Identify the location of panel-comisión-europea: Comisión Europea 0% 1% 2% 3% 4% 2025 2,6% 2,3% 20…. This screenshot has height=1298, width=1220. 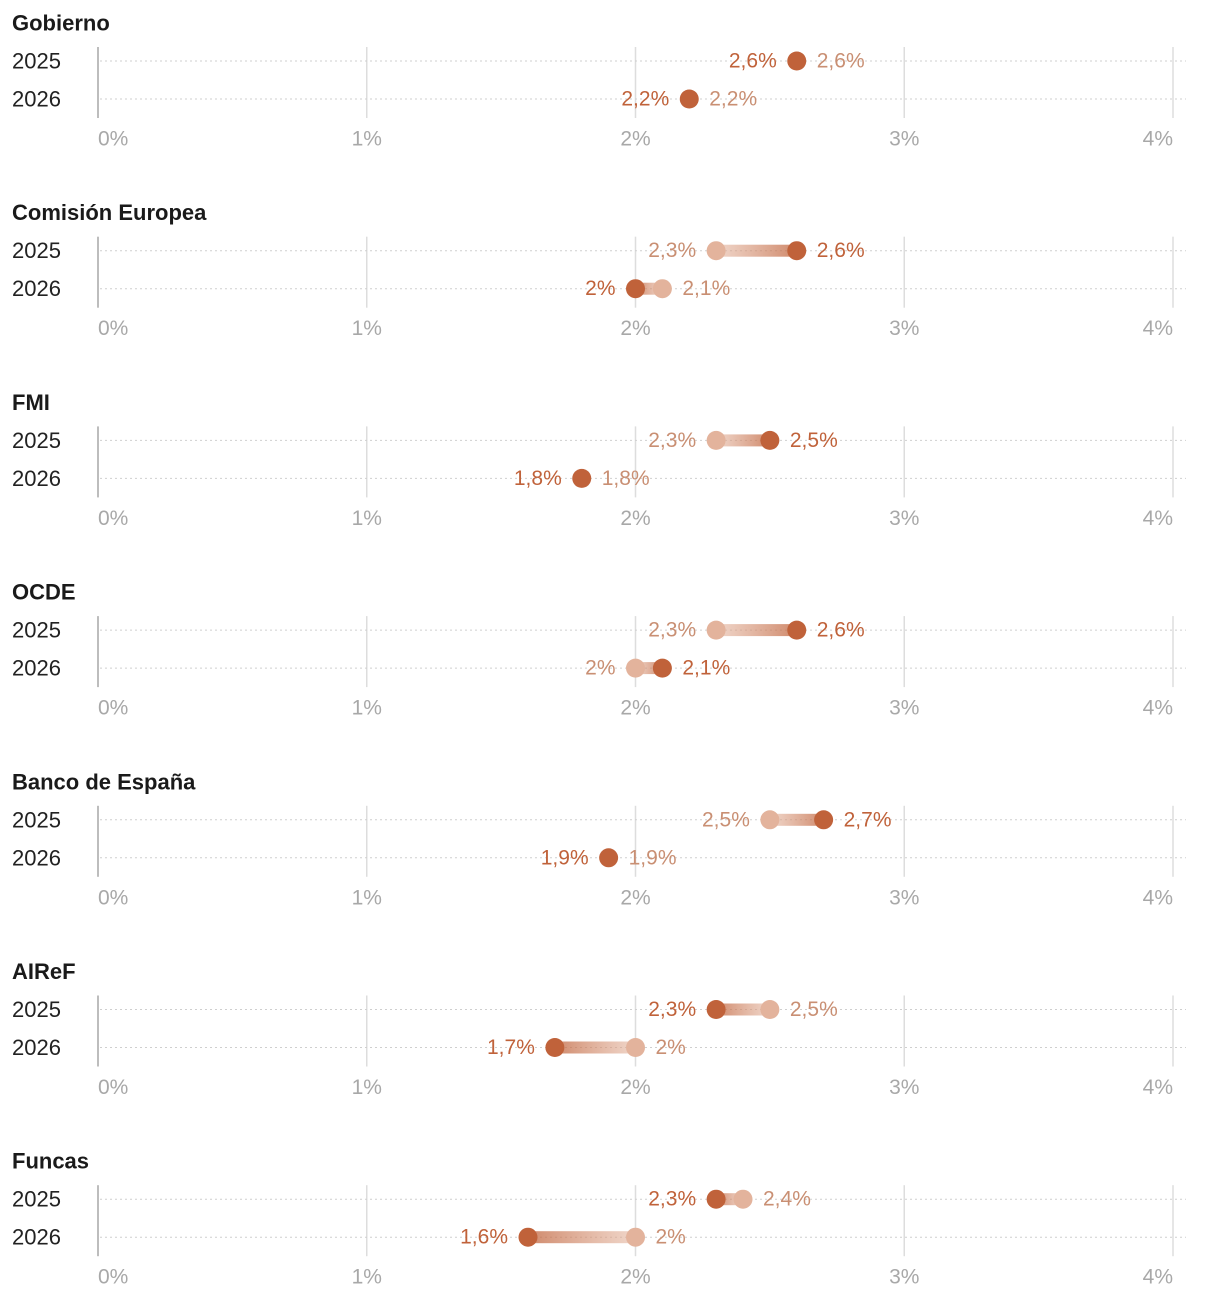
(599, 270).